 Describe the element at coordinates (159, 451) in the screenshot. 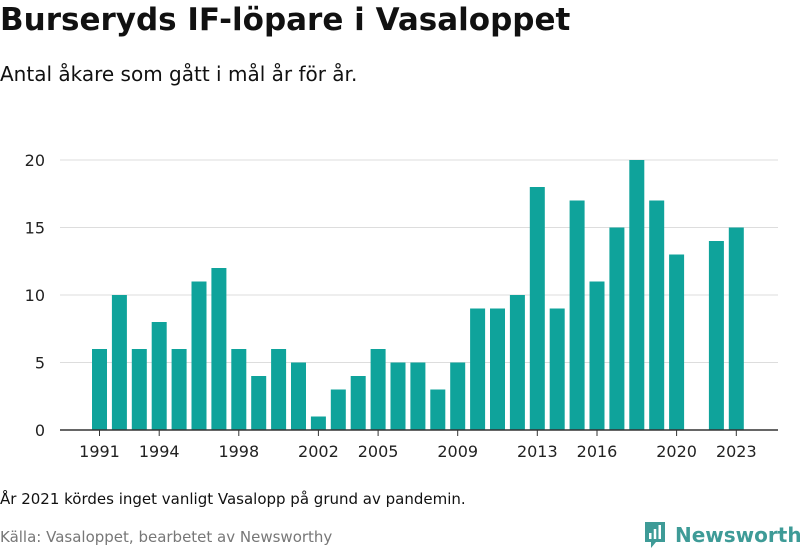

I see `x-tick-label: 1994` at that location.